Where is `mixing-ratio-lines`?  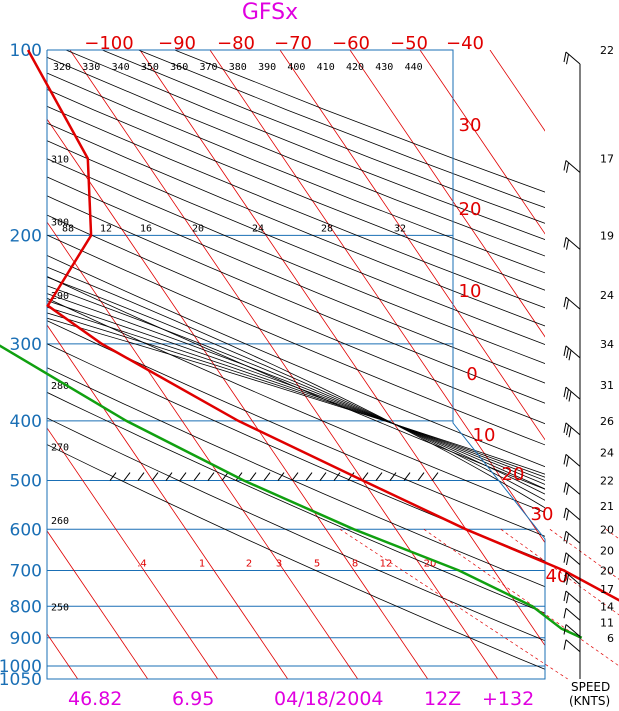 mixing-ratio-lines is located at coordinates (479, 604).